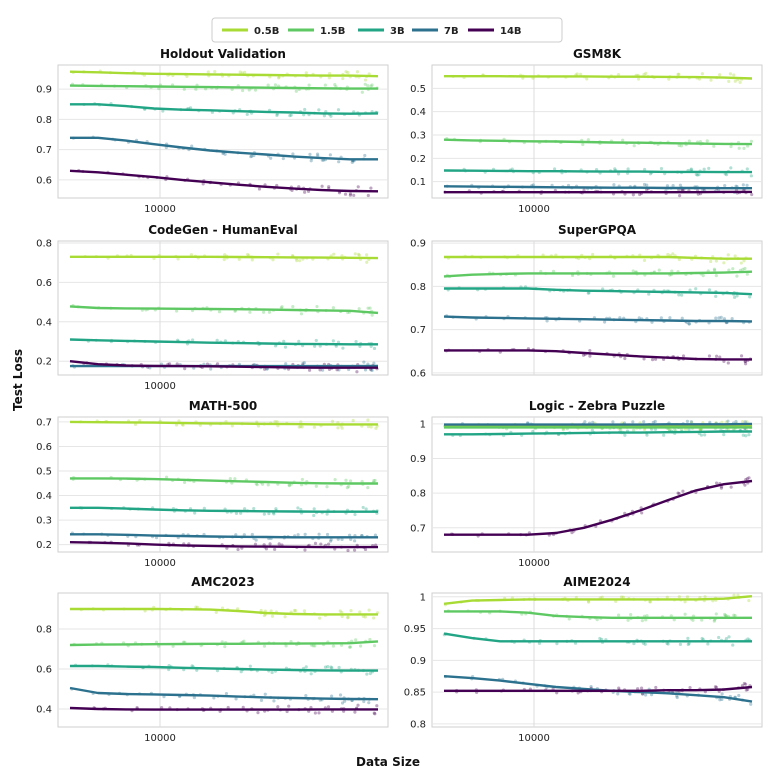  I want to click on y-tick-label: 0.4, so click(44, 496).